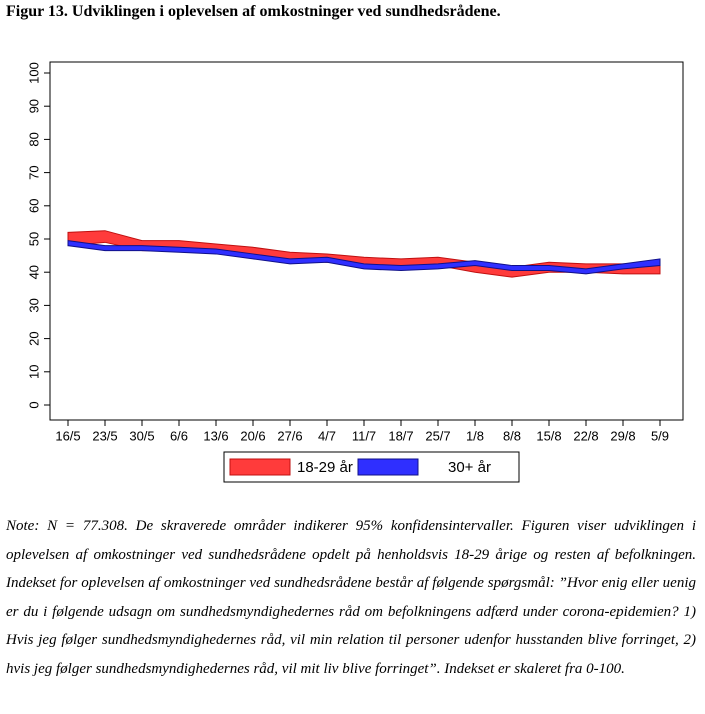 The image size is (705, 714). What do you see at coordinates (33, 73) in the screenshot?
I see `y-tick-label: 100` at bounding box center [33, 73].